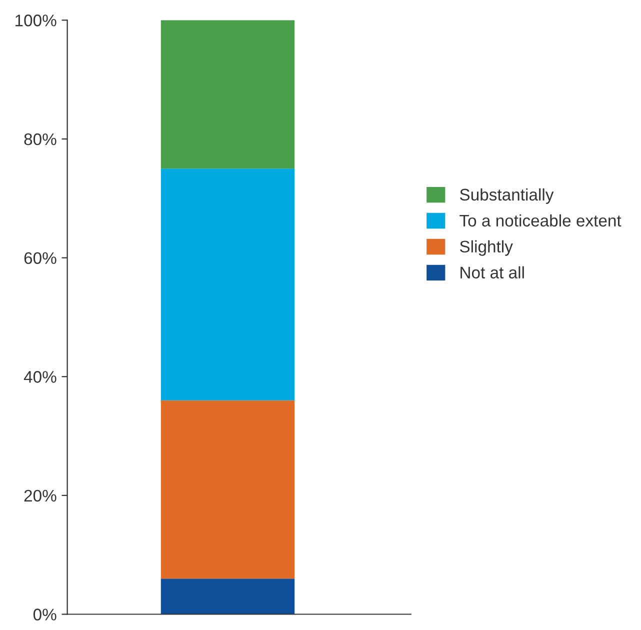 Image resolution: width=641 pixels, height=630 pixels. I want to click on y-tick-label: 100%, so click(36, 20).